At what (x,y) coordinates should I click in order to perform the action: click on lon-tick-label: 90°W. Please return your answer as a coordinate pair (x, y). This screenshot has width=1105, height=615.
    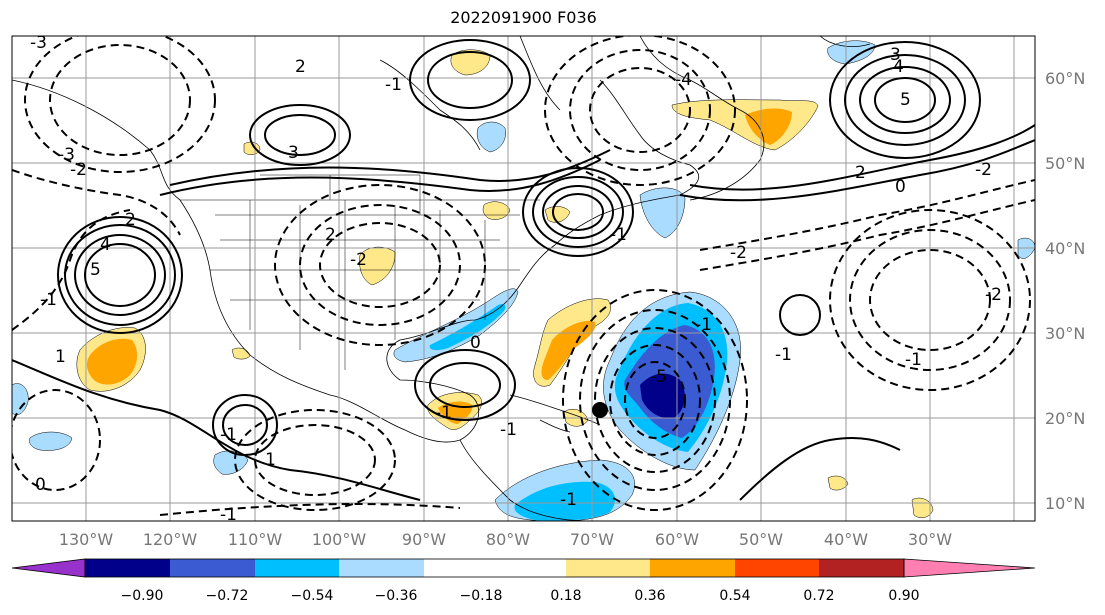
    Looking at the image, I should click on (424, 539).